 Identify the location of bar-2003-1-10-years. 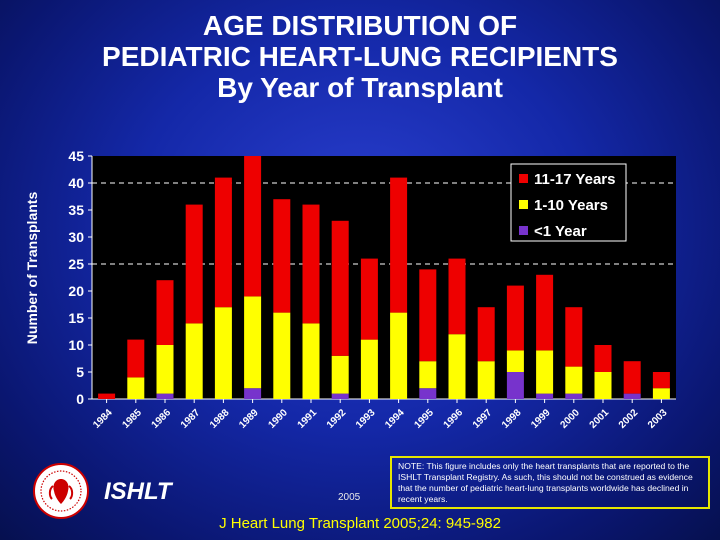
(661, 393).